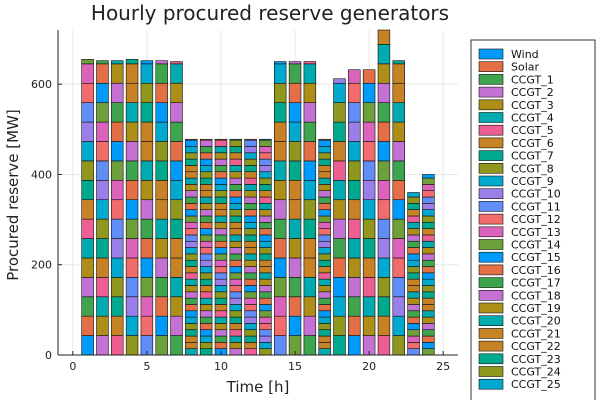 This screenshot has width=600, height=400. Describe the element at coordinates (536, 194) in the screenshot. I see `legend-label: CCGT_10` at that location.